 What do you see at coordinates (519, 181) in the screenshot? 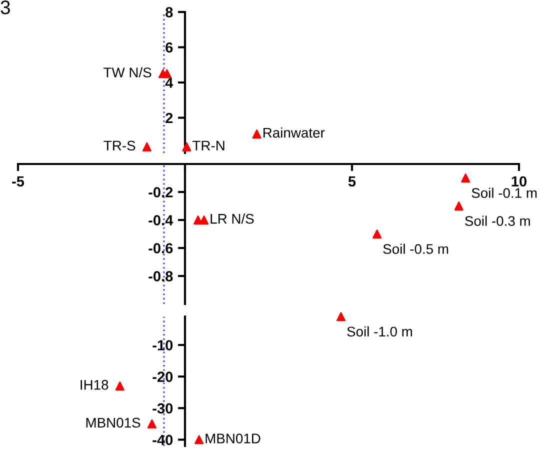
I see `x-tick-label: 10` at bounding box center [519, 181].